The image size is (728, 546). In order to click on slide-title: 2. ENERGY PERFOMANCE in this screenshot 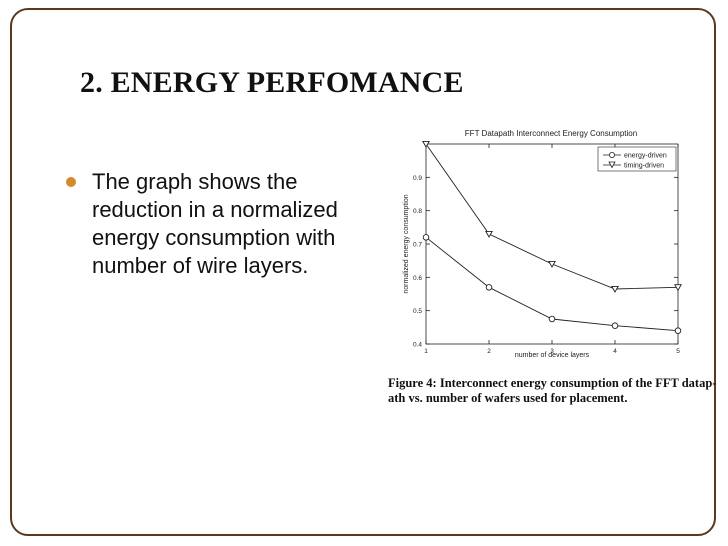, I will do `click(272, 82)`.